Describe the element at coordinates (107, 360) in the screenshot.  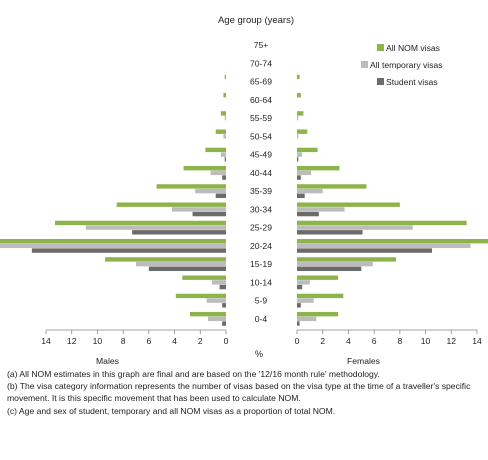
I see `males-panel-label: Males` at that location.